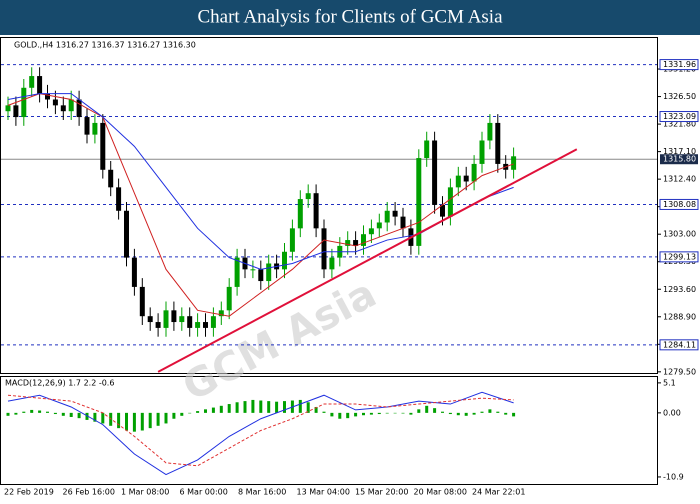  Describe the element at coordinates (262, 492) in the screenshot. I see `x-tick-label: 8 Mar 16:00` at that location.